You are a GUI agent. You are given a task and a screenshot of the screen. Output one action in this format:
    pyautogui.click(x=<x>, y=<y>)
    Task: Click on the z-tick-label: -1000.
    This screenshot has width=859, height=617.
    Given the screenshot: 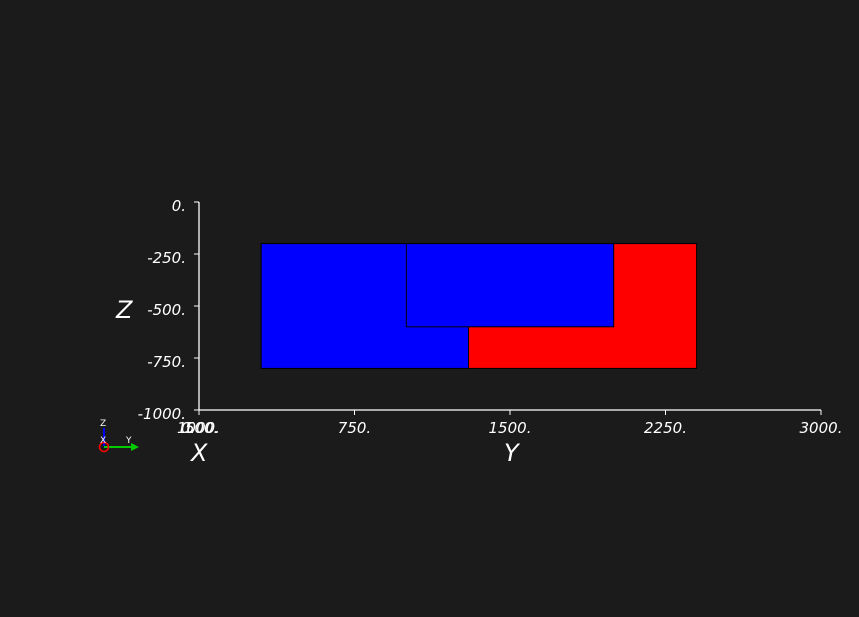 What is the action you would take?
    pyautogui.click(x=162, y=414)
    